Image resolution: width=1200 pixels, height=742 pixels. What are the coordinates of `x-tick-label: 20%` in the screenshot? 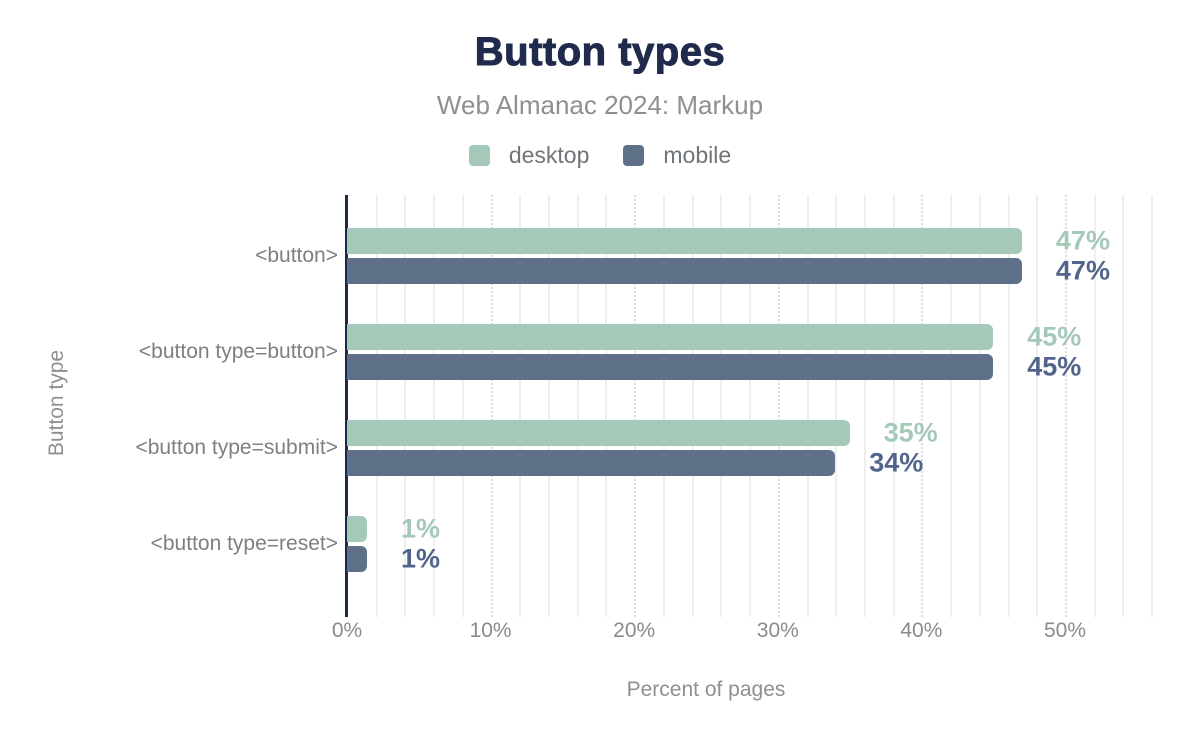 It's located at (634, 630).